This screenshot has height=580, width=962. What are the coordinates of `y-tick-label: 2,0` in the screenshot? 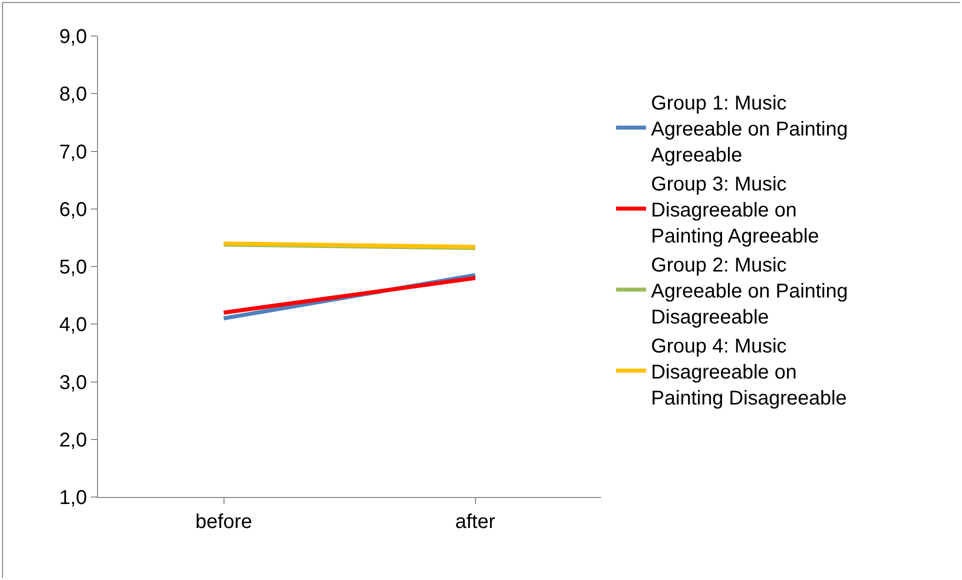 It's located at (73, 440).